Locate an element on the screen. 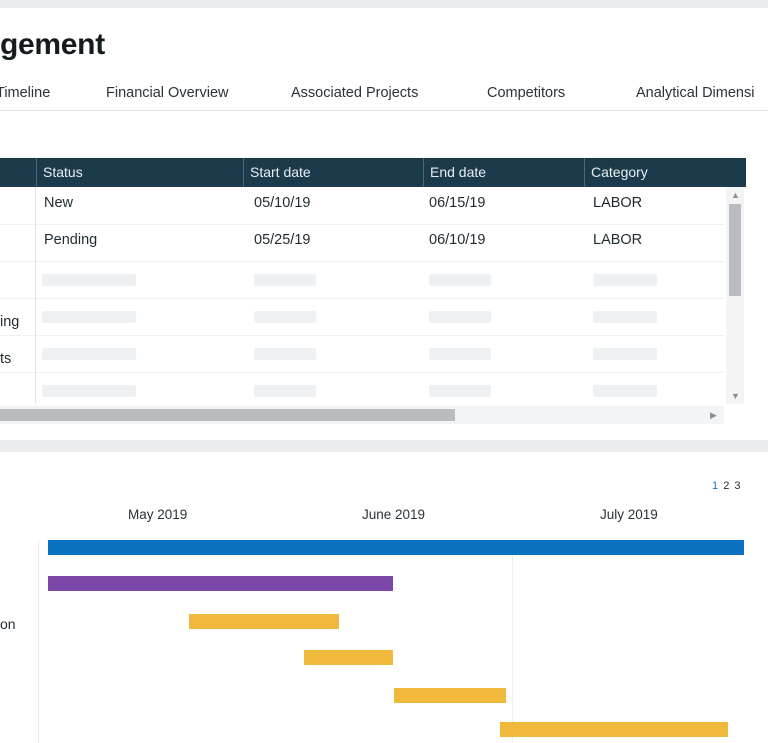 This screenshot has width=768, height=743. tab-competitors: Competitors is located at coordinates (526, 93).